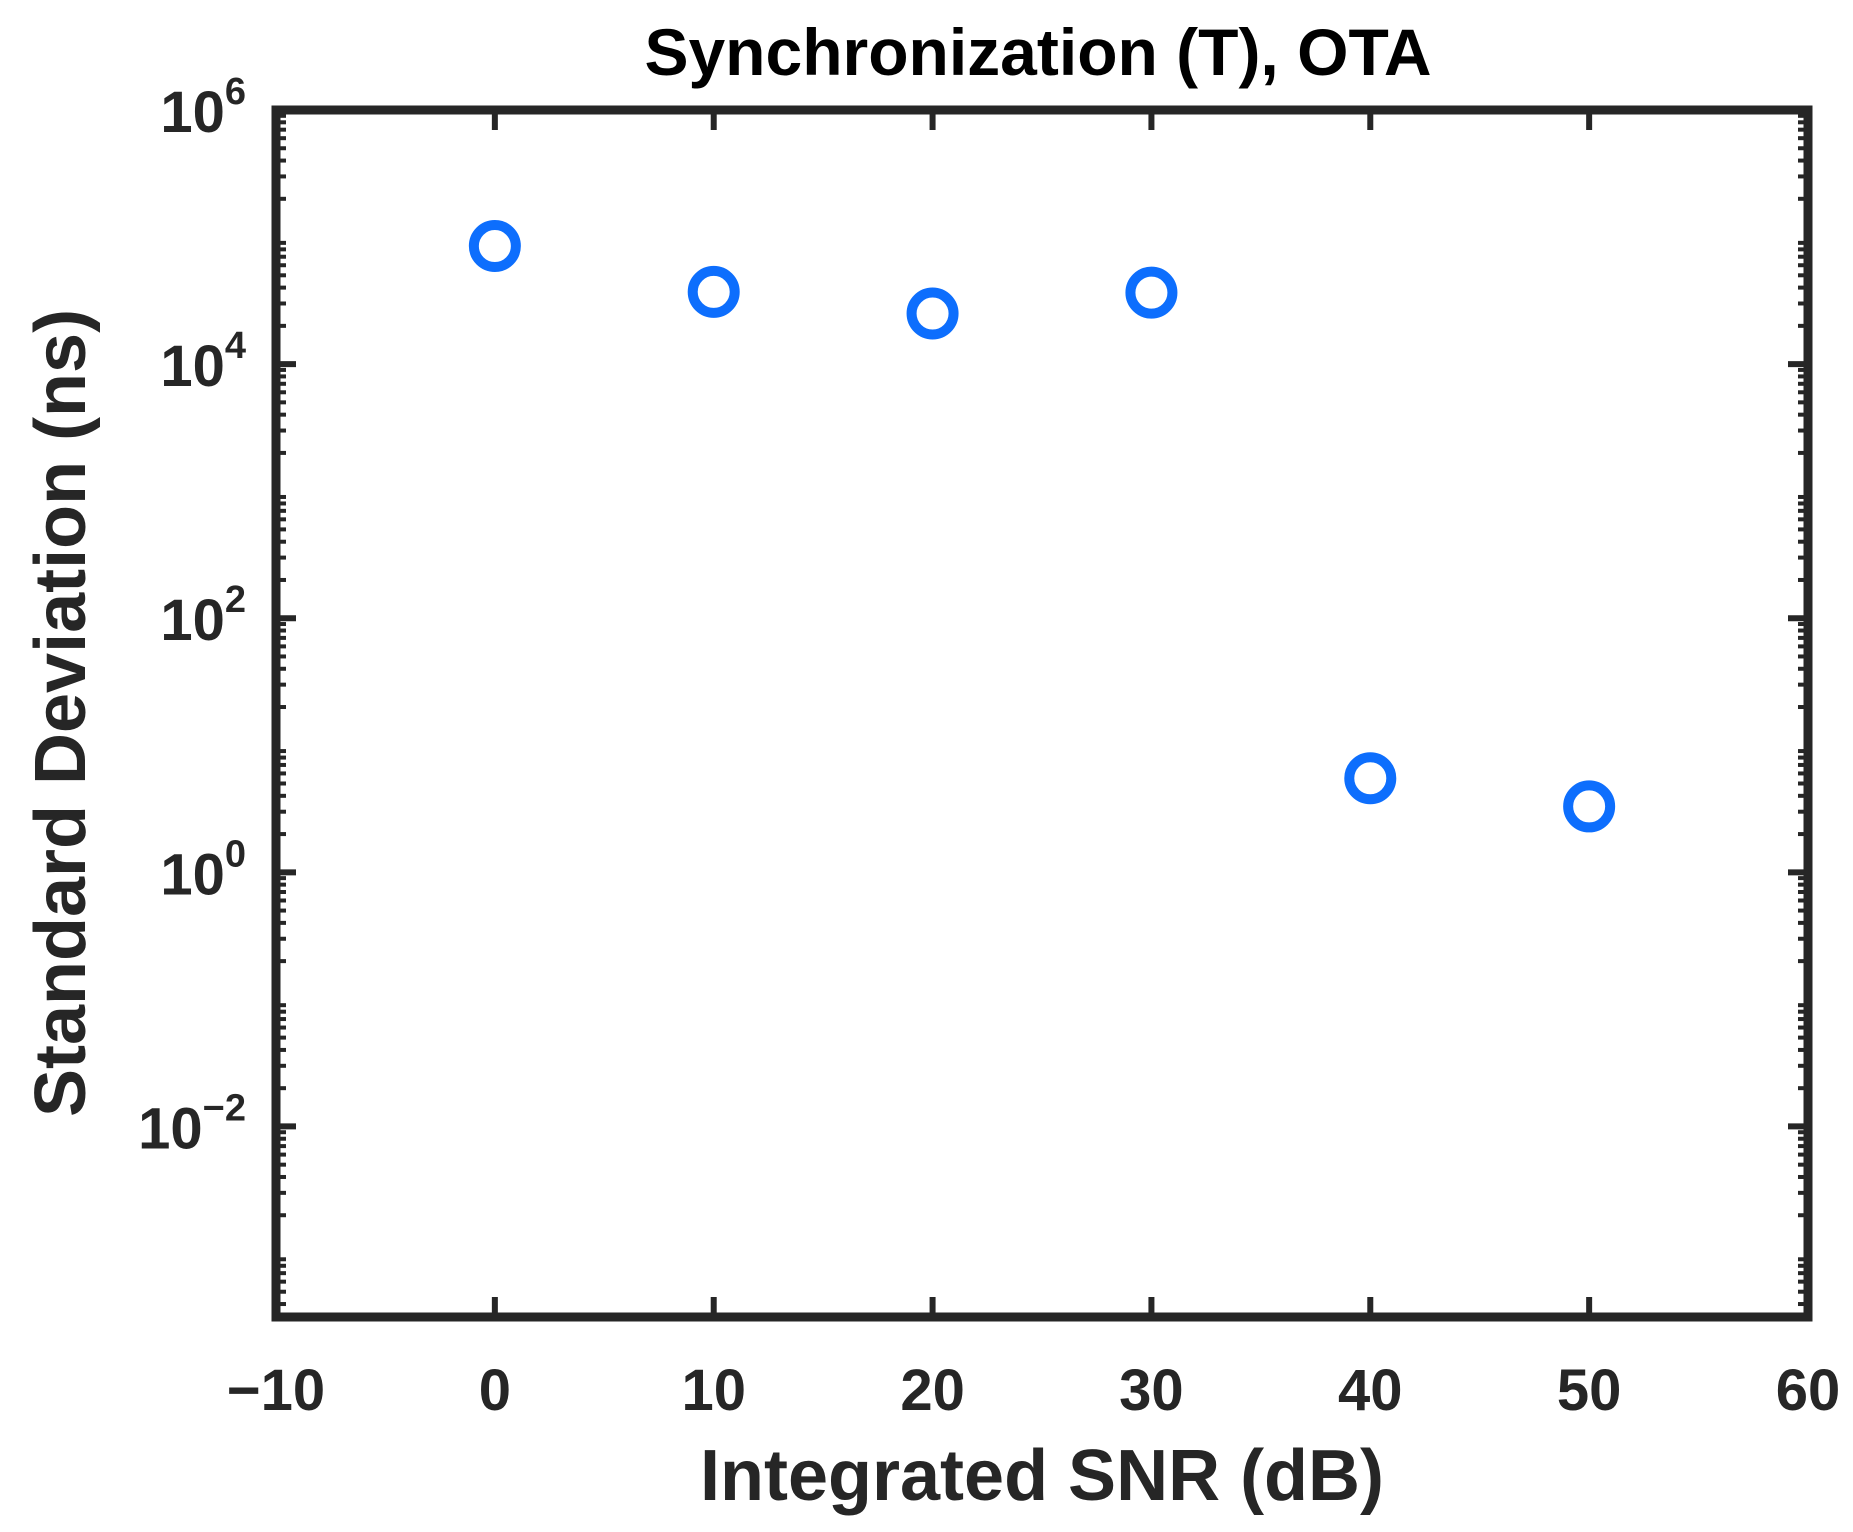  What do you see at coordinates (1589, 1390) in the screenshot?
I see `x-tick-label: 50` at bounding box center [1589, 1390].